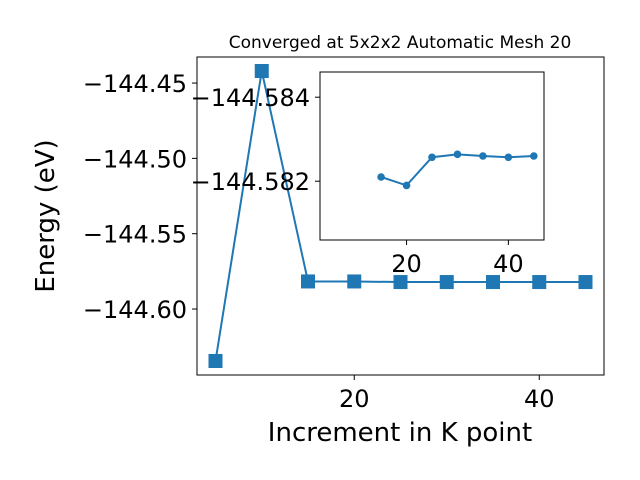 This screenshot has height=480, width=640. Describe the element at coordinates (46, 215) in the screenshot. I see `y-axis-label: Energy (eV)` at that location.